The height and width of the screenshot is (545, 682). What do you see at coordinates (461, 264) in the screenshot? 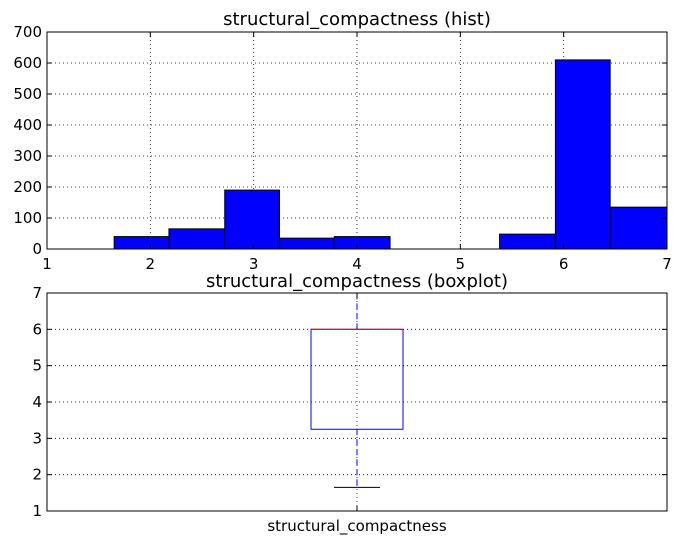
I see `histogram-x-tick-label: 5` at bounding box center [461, 264].